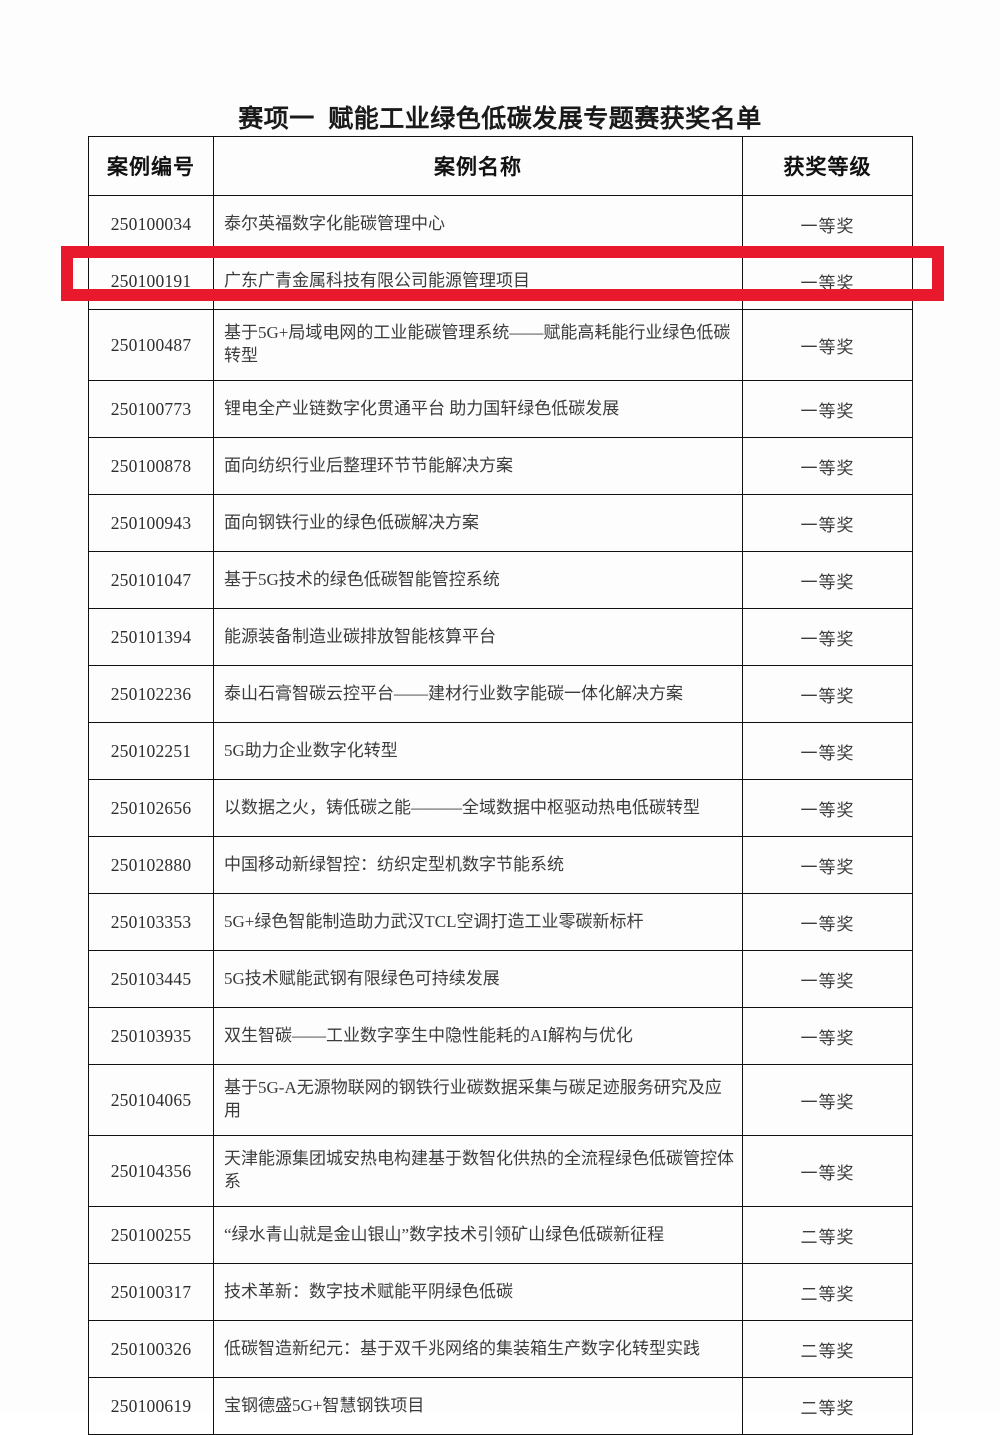 This screenshot has height=1435, width=1000. Describe the element at coordinates (151, 865) in the screenshot. I see `cell-case-id: 250102880` at that location.